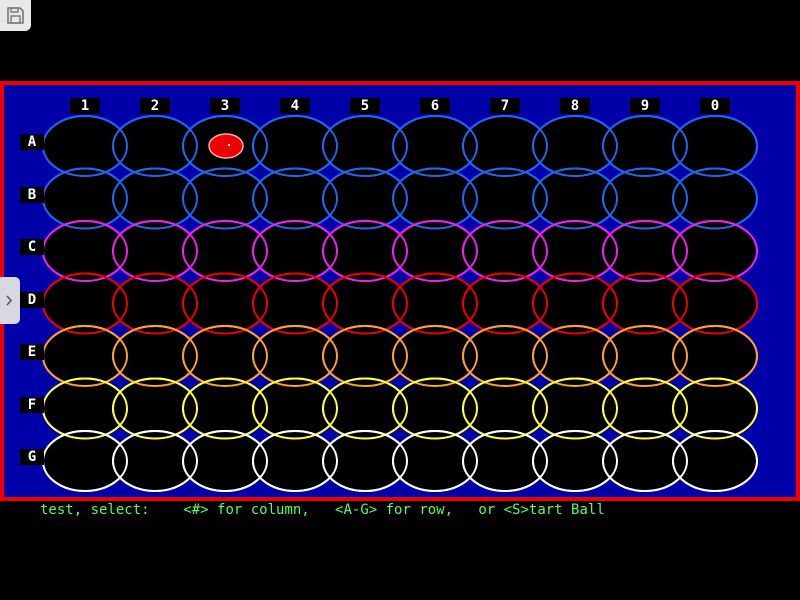 Image resolution: width=800 pixels, height=600 pixels. Describe the element at coordinates (32, 247) in the screenshot. I see `row-label: C` at that location.